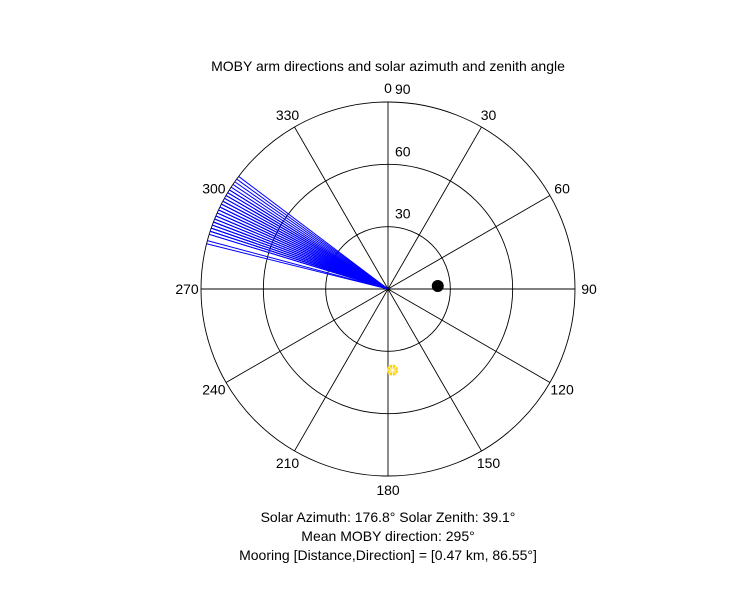 The height and width of the screenshot is (600, 750). What do you see at coordinates (288, 463) in the screenshot?
I see `angle-tick-label-210: 210` at bounding box center [288, 463].